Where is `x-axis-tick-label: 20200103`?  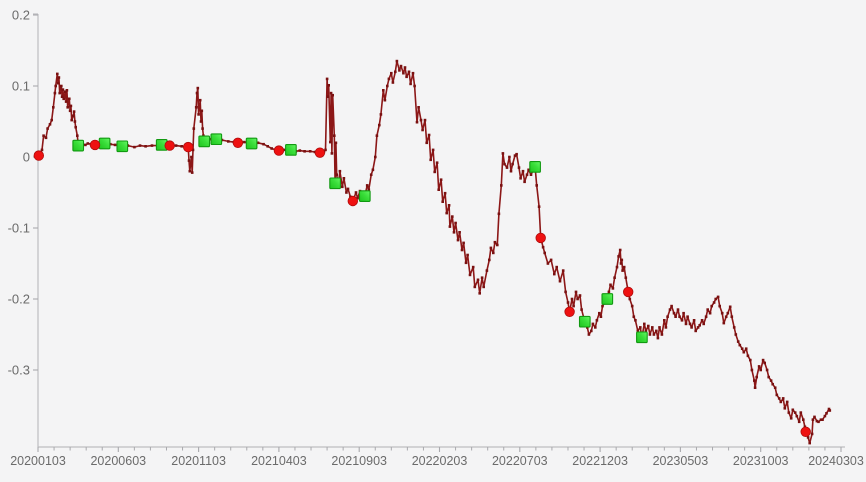
x-axis-tick-label: 20200103 is located at coordinates (38, 461).